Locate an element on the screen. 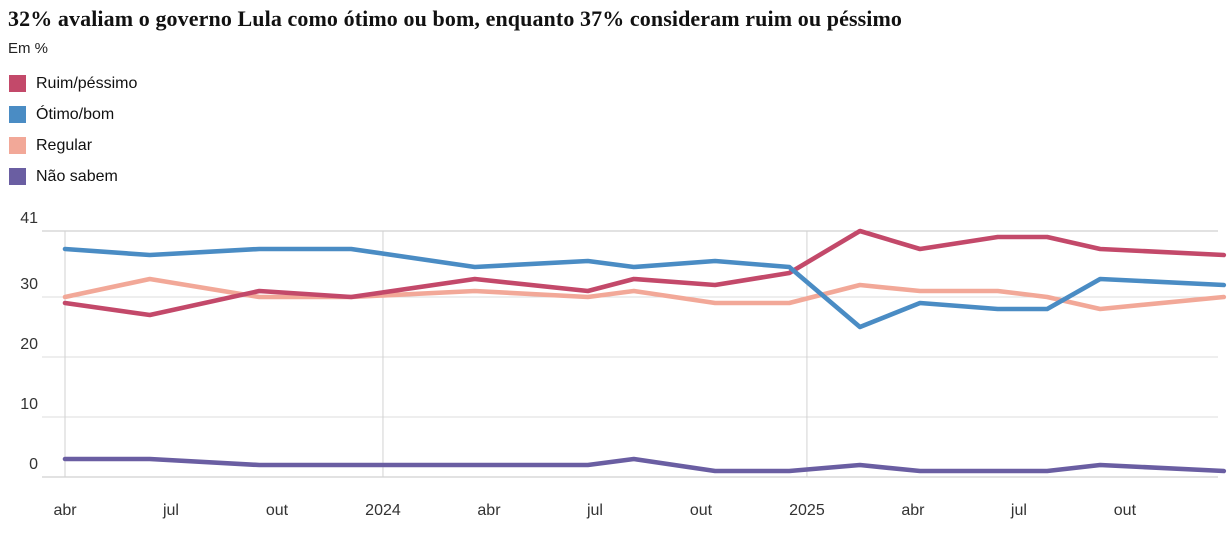 The width and height of the screenshot is (1228, 546). x-tick-label: 2025 is located at coordinates (807, 510).